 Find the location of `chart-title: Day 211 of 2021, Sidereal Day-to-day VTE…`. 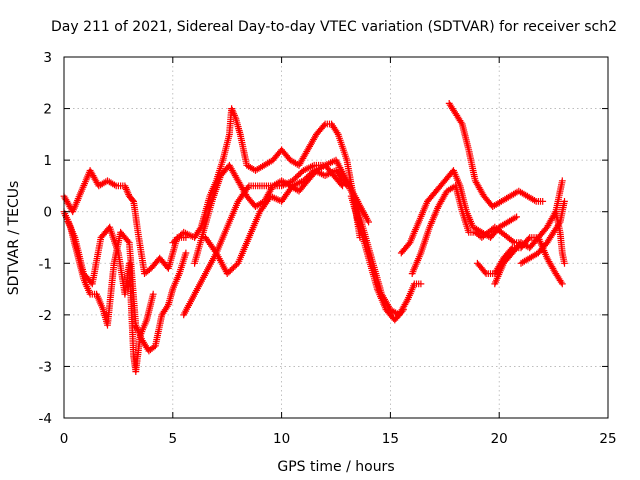

chart-title: Day 211 of 2021, Sidereal Day-to-day VTE… is located at coordinates (334, 27).